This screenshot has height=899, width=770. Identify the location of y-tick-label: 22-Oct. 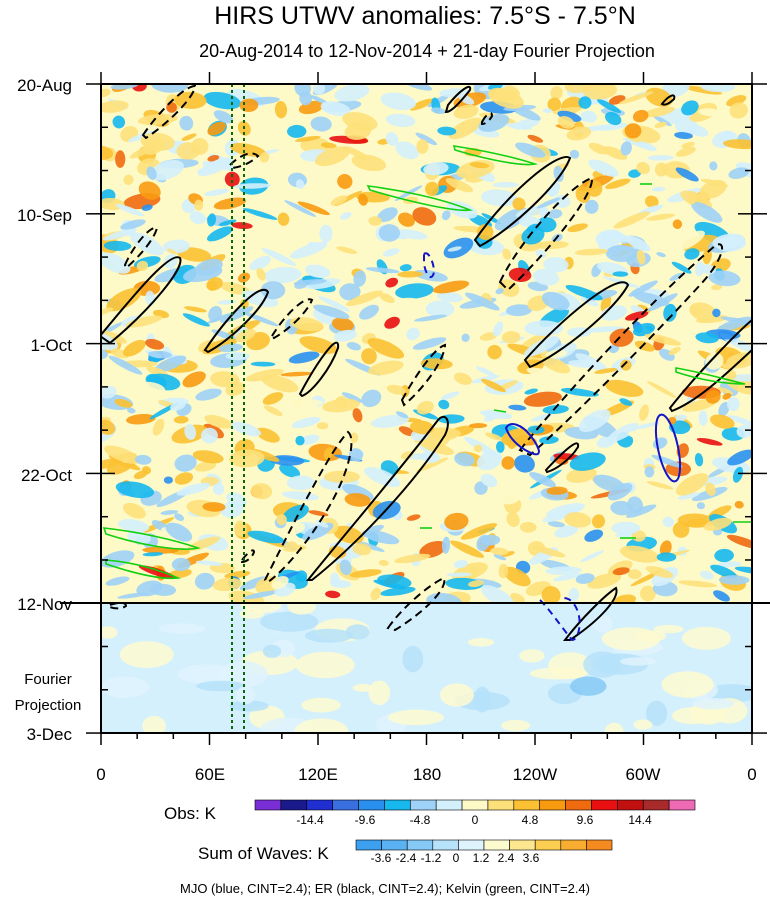
(46, 475).